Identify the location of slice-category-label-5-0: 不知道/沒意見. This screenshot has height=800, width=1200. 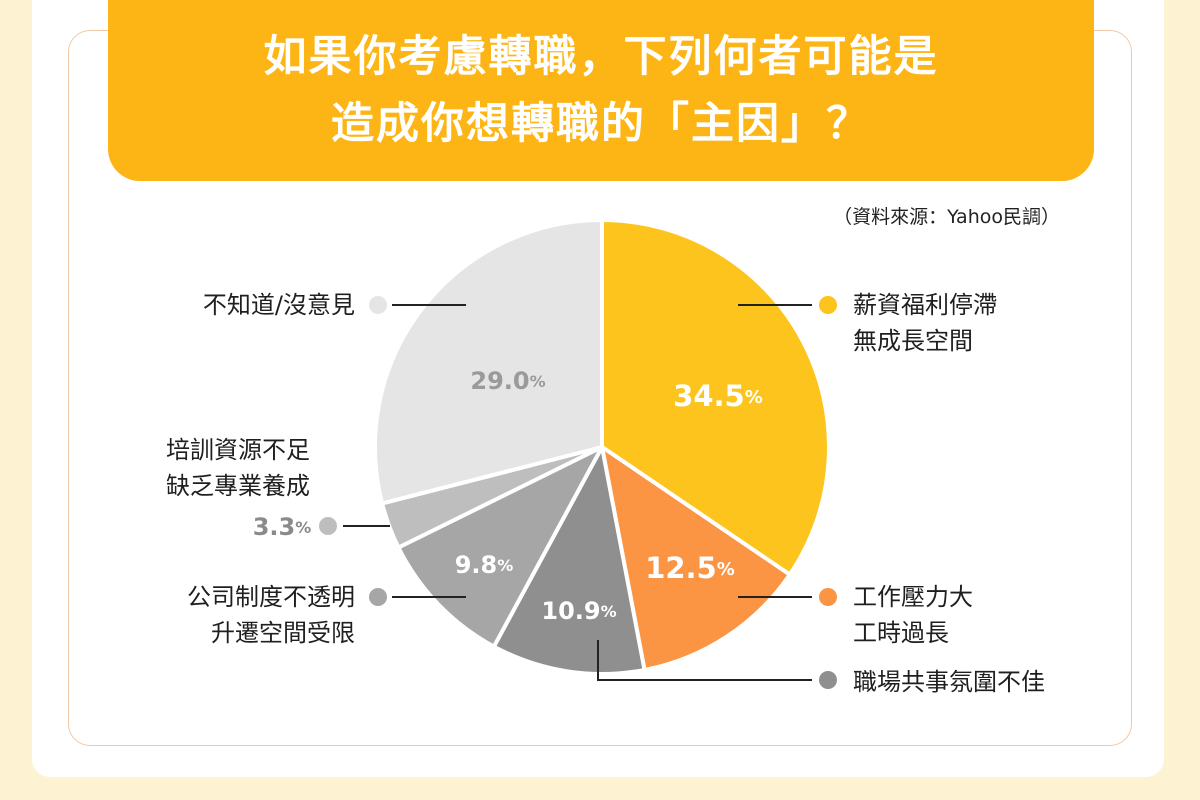
(279, 305).